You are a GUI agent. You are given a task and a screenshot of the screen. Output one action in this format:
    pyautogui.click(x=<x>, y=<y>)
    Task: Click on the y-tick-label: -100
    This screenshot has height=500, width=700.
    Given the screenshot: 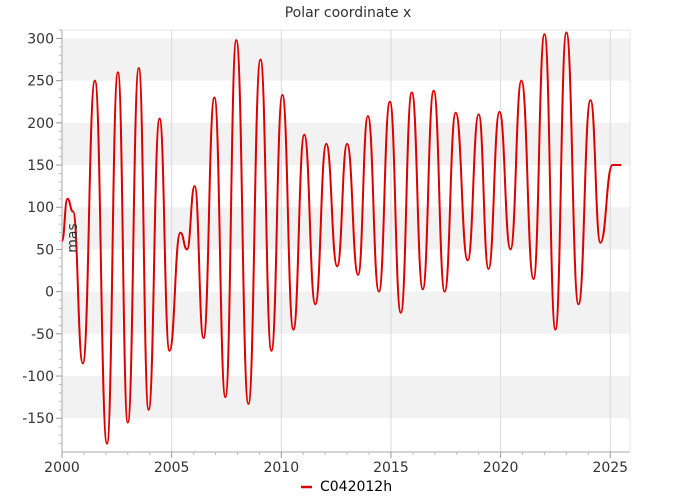 What is the action you would take?
    pyautogui.click(x=38, y=377)
    